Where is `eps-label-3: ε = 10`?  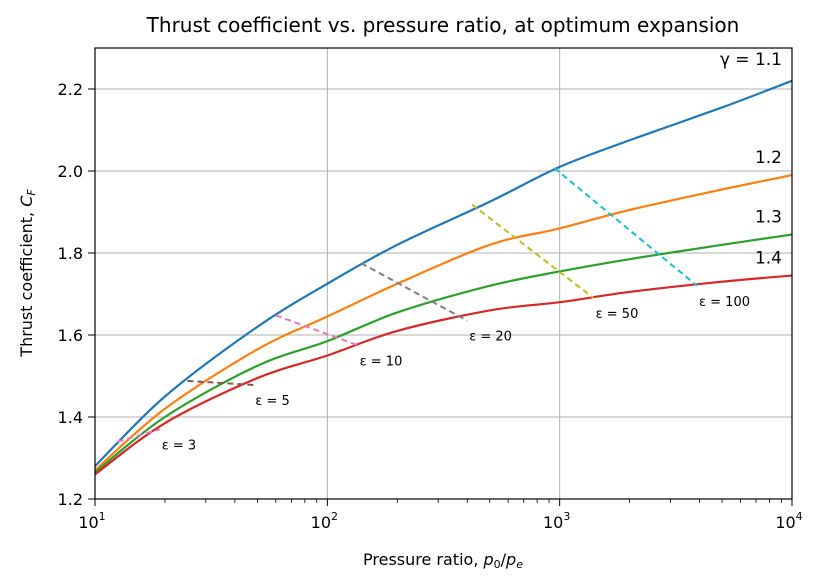
eps-label-3: ε = 10 is located at coordinates (381, 361).